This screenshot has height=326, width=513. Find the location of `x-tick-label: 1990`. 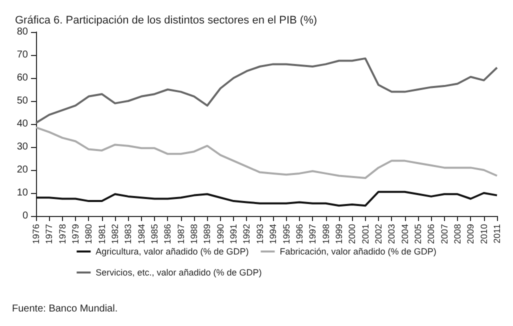

x-tick-label: 1990 is located at coordinates (220, 234).